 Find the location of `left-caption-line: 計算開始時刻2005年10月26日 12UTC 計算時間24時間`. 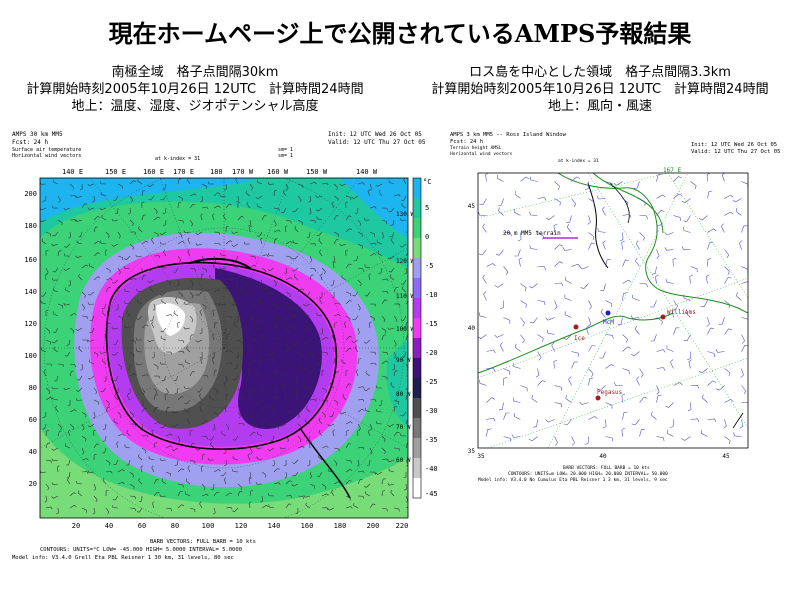

left-caption-line: 計算開始時刻2005年10月26日 12UTC 計算時間24時間 is located at coordinates (195, 89).